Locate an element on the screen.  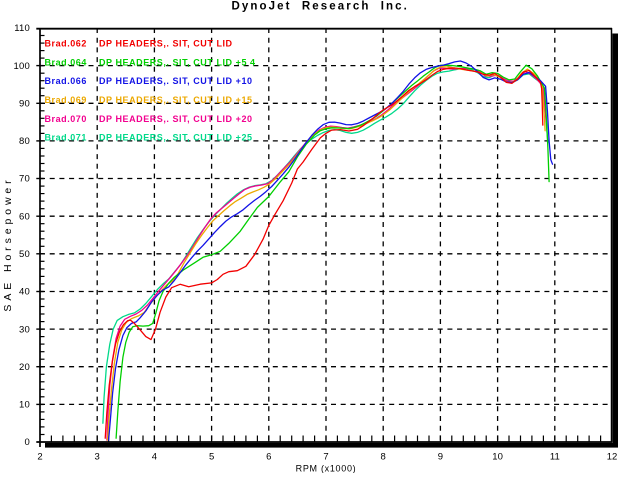
svg-text: Brad.069 is located at coordinates (66, 100).